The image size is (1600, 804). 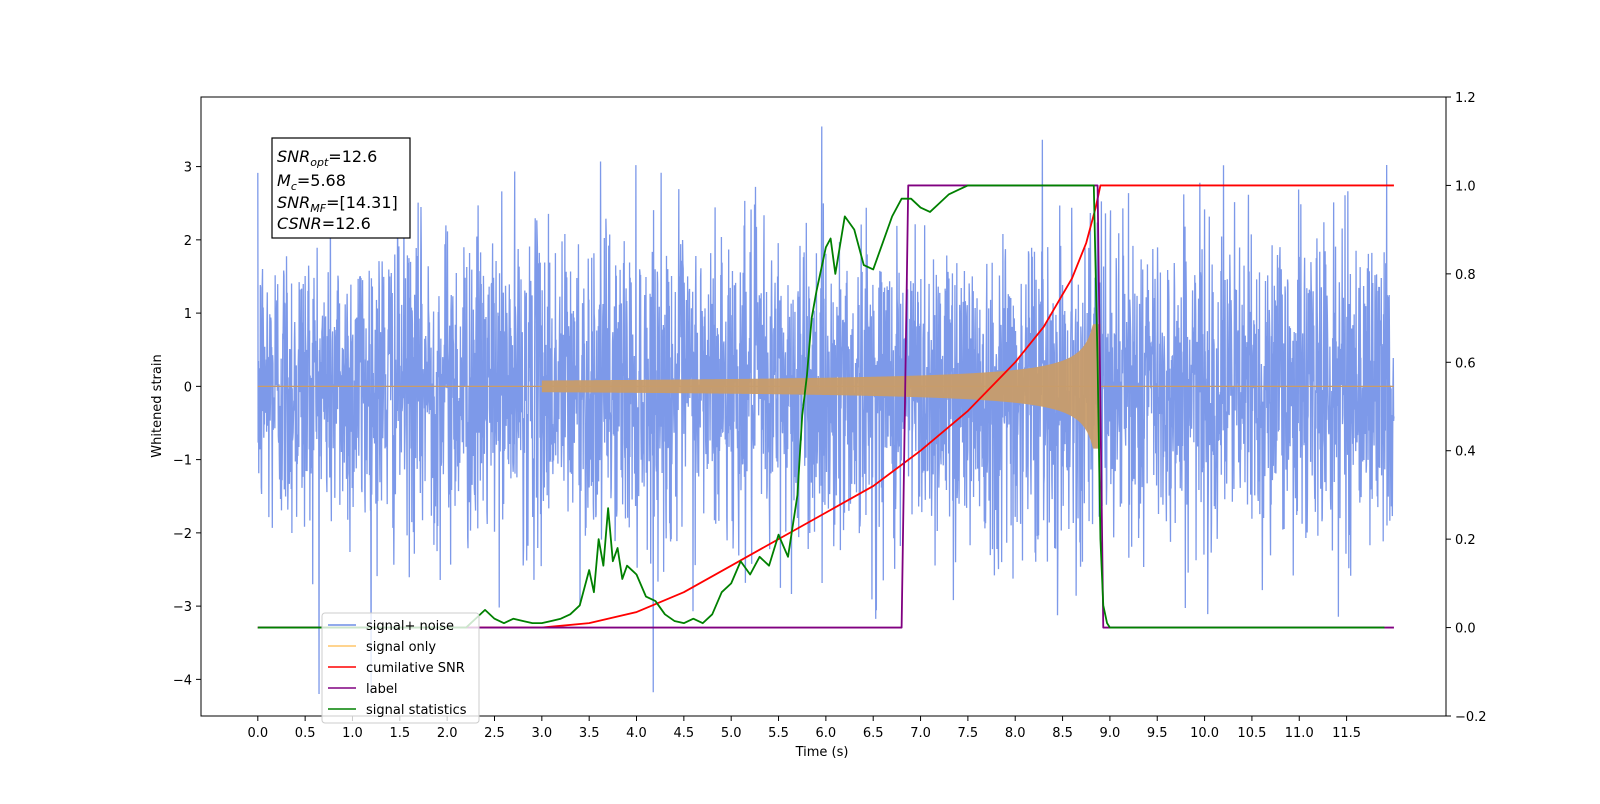 I want to click on y-right-tick-label: 0.2, so click(x=1465, y=540).